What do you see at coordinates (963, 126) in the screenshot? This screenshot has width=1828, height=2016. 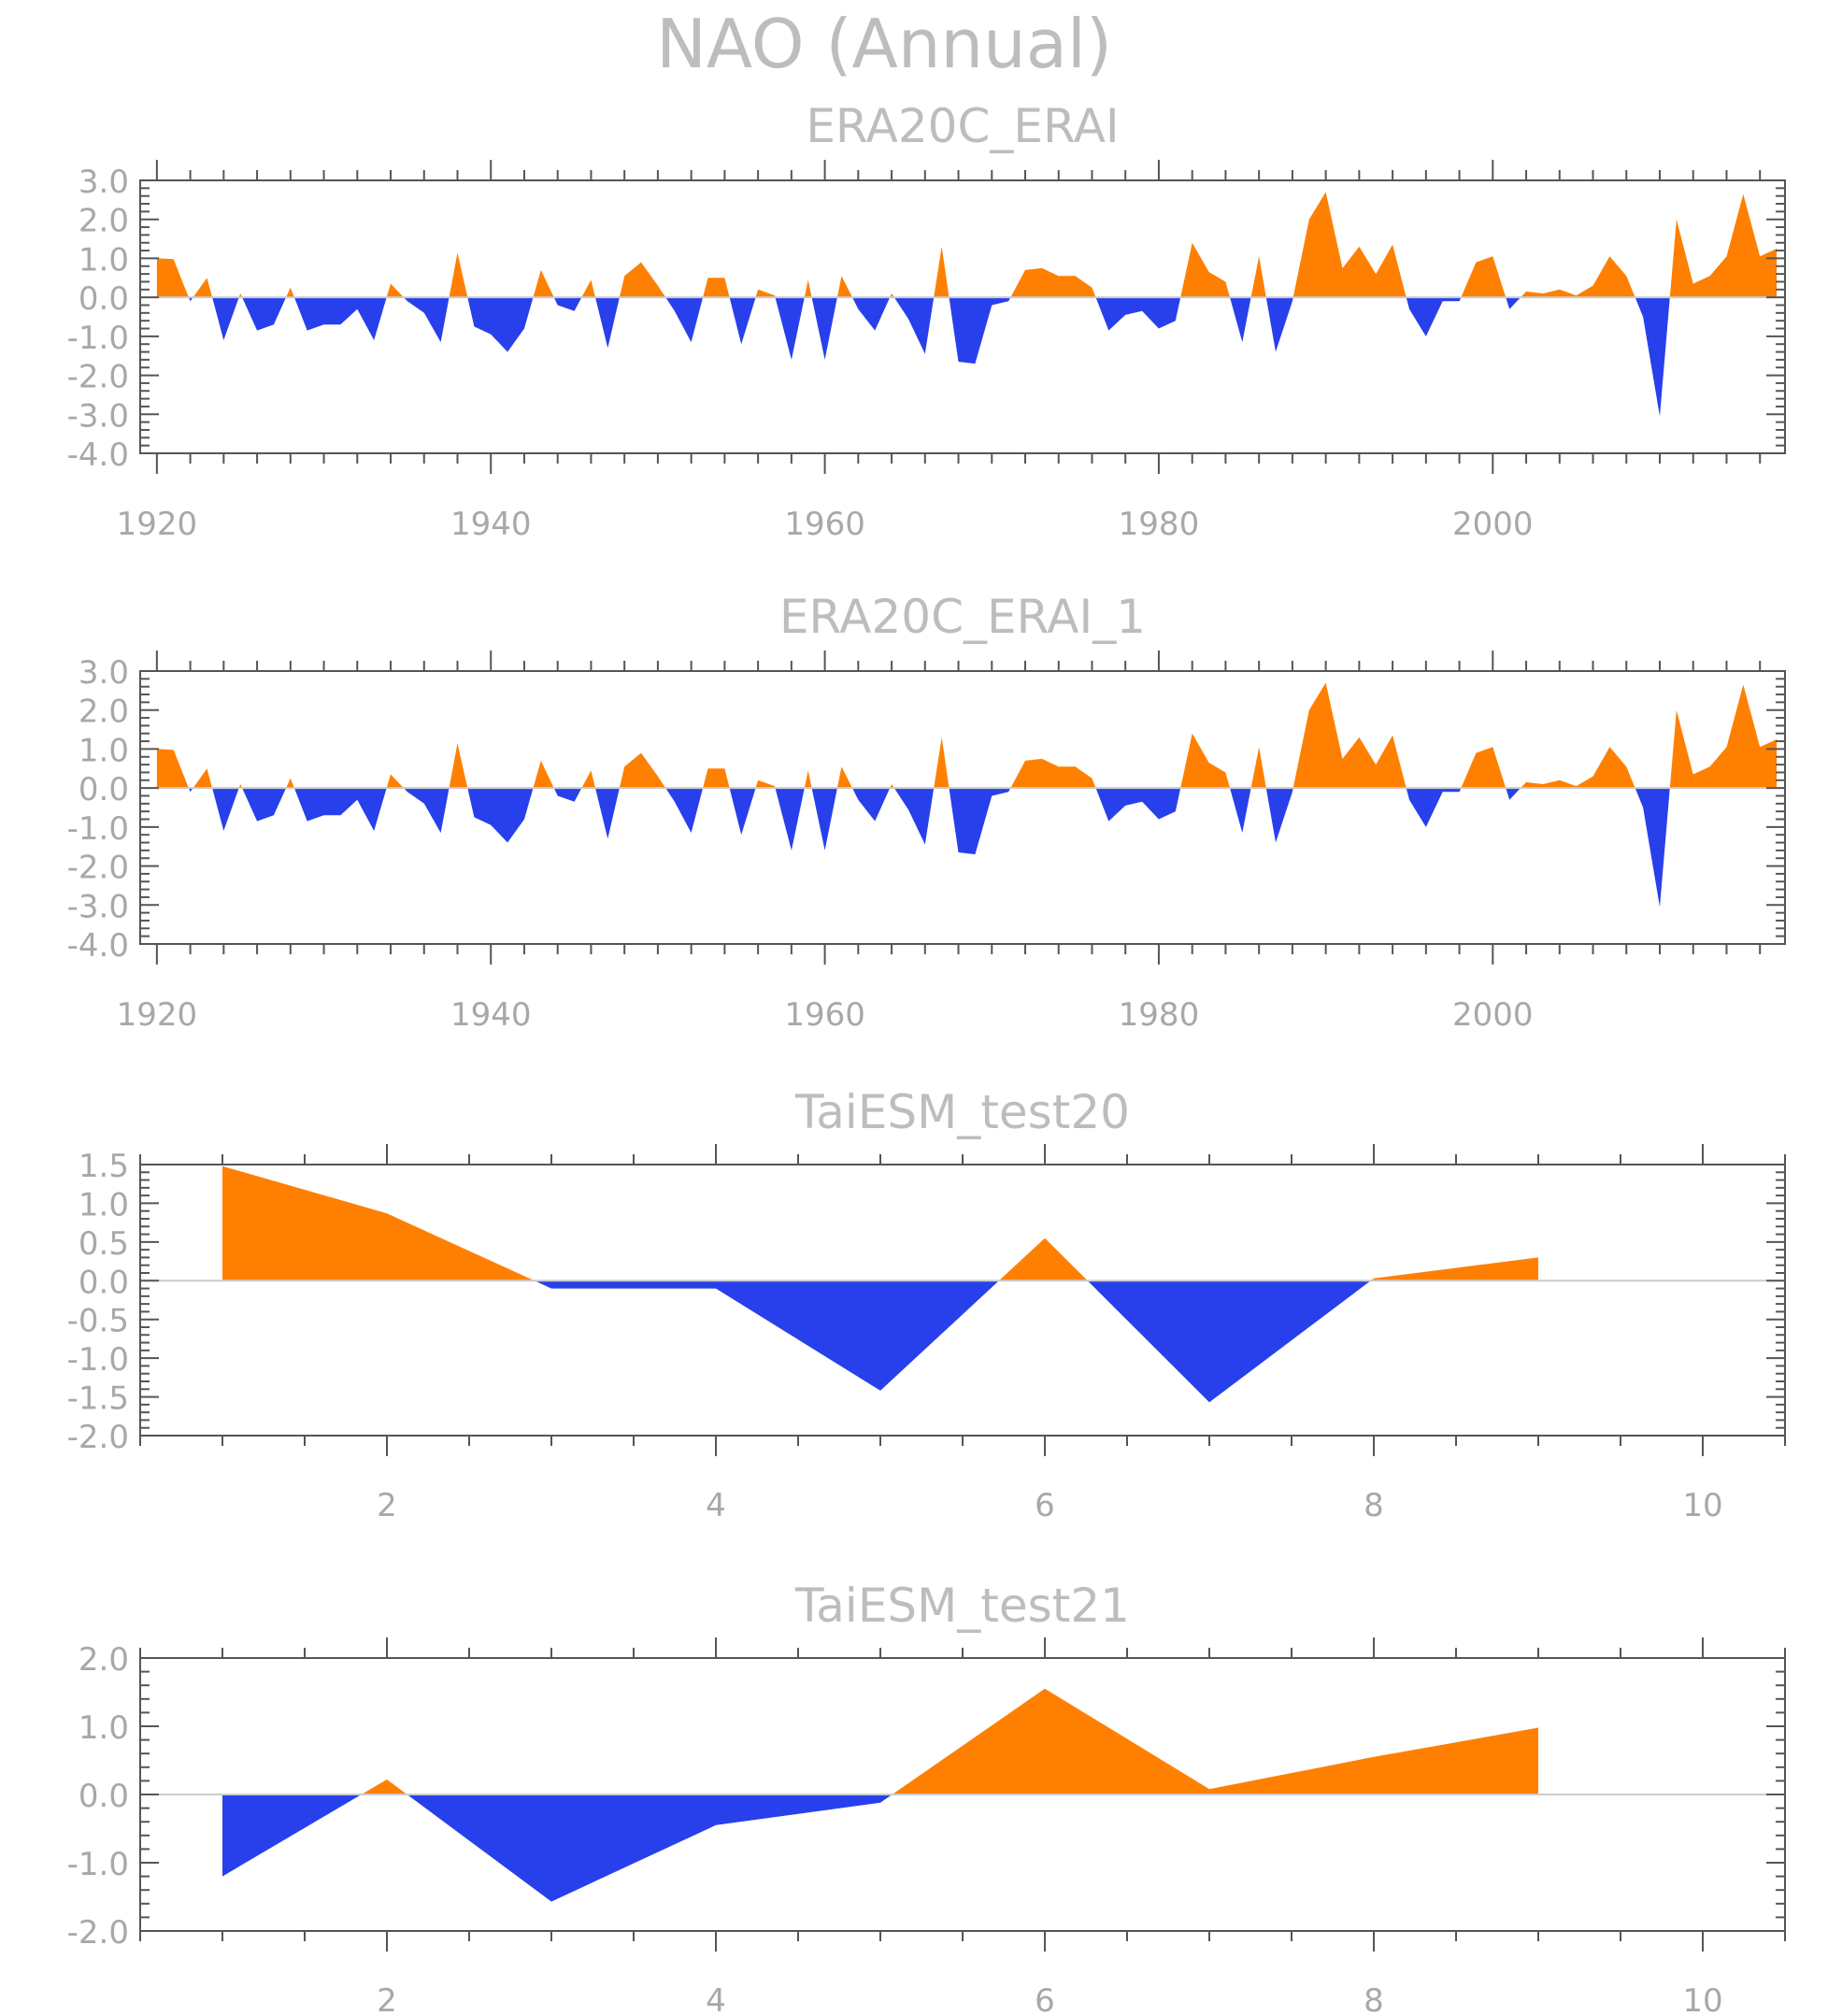 I see `panel-title: ERA20C_ERAI` at bounding box center [963, 126].